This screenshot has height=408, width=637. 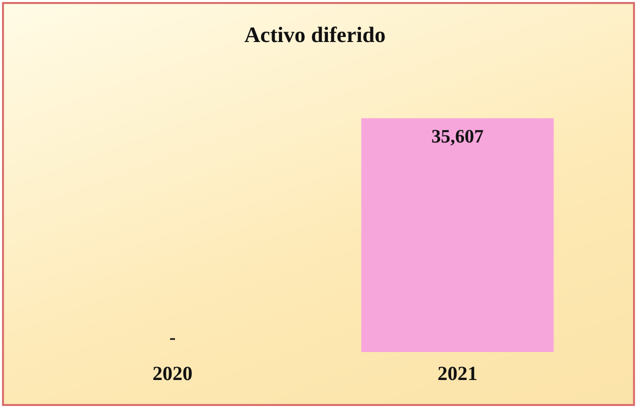 What do you see at coordinates (458, 374) in the screenshot?
I see `x-tick-label: 2021` at bounding box center [458, 374].